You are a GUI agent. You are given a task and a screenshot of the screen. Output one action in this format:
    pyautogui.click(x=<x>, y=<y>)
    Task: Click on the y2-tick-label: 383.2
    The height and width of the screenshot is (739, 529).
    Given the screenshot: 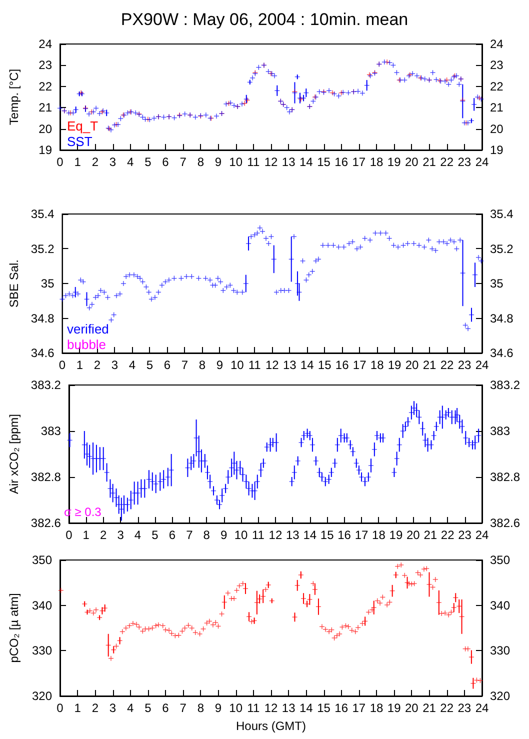 What is the action you would take?
    pyautogui.click(x=505, y=385)
    